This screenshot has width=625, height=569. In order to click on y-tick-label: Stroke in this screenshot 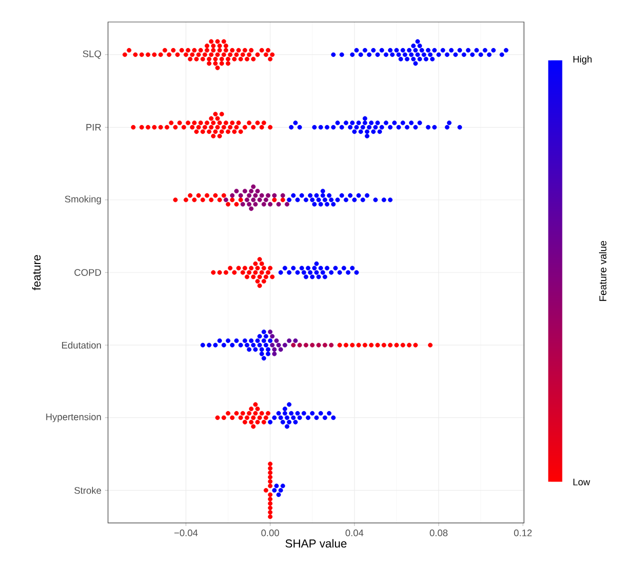, I will do `click(88, 490)`.